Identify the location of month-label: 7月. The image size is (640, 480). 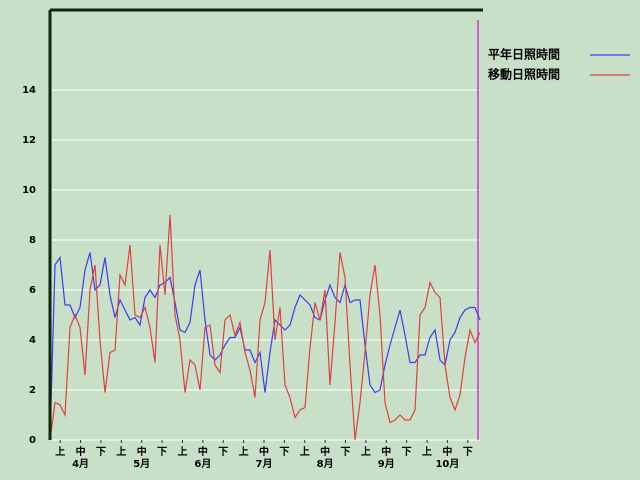
(264, 464).